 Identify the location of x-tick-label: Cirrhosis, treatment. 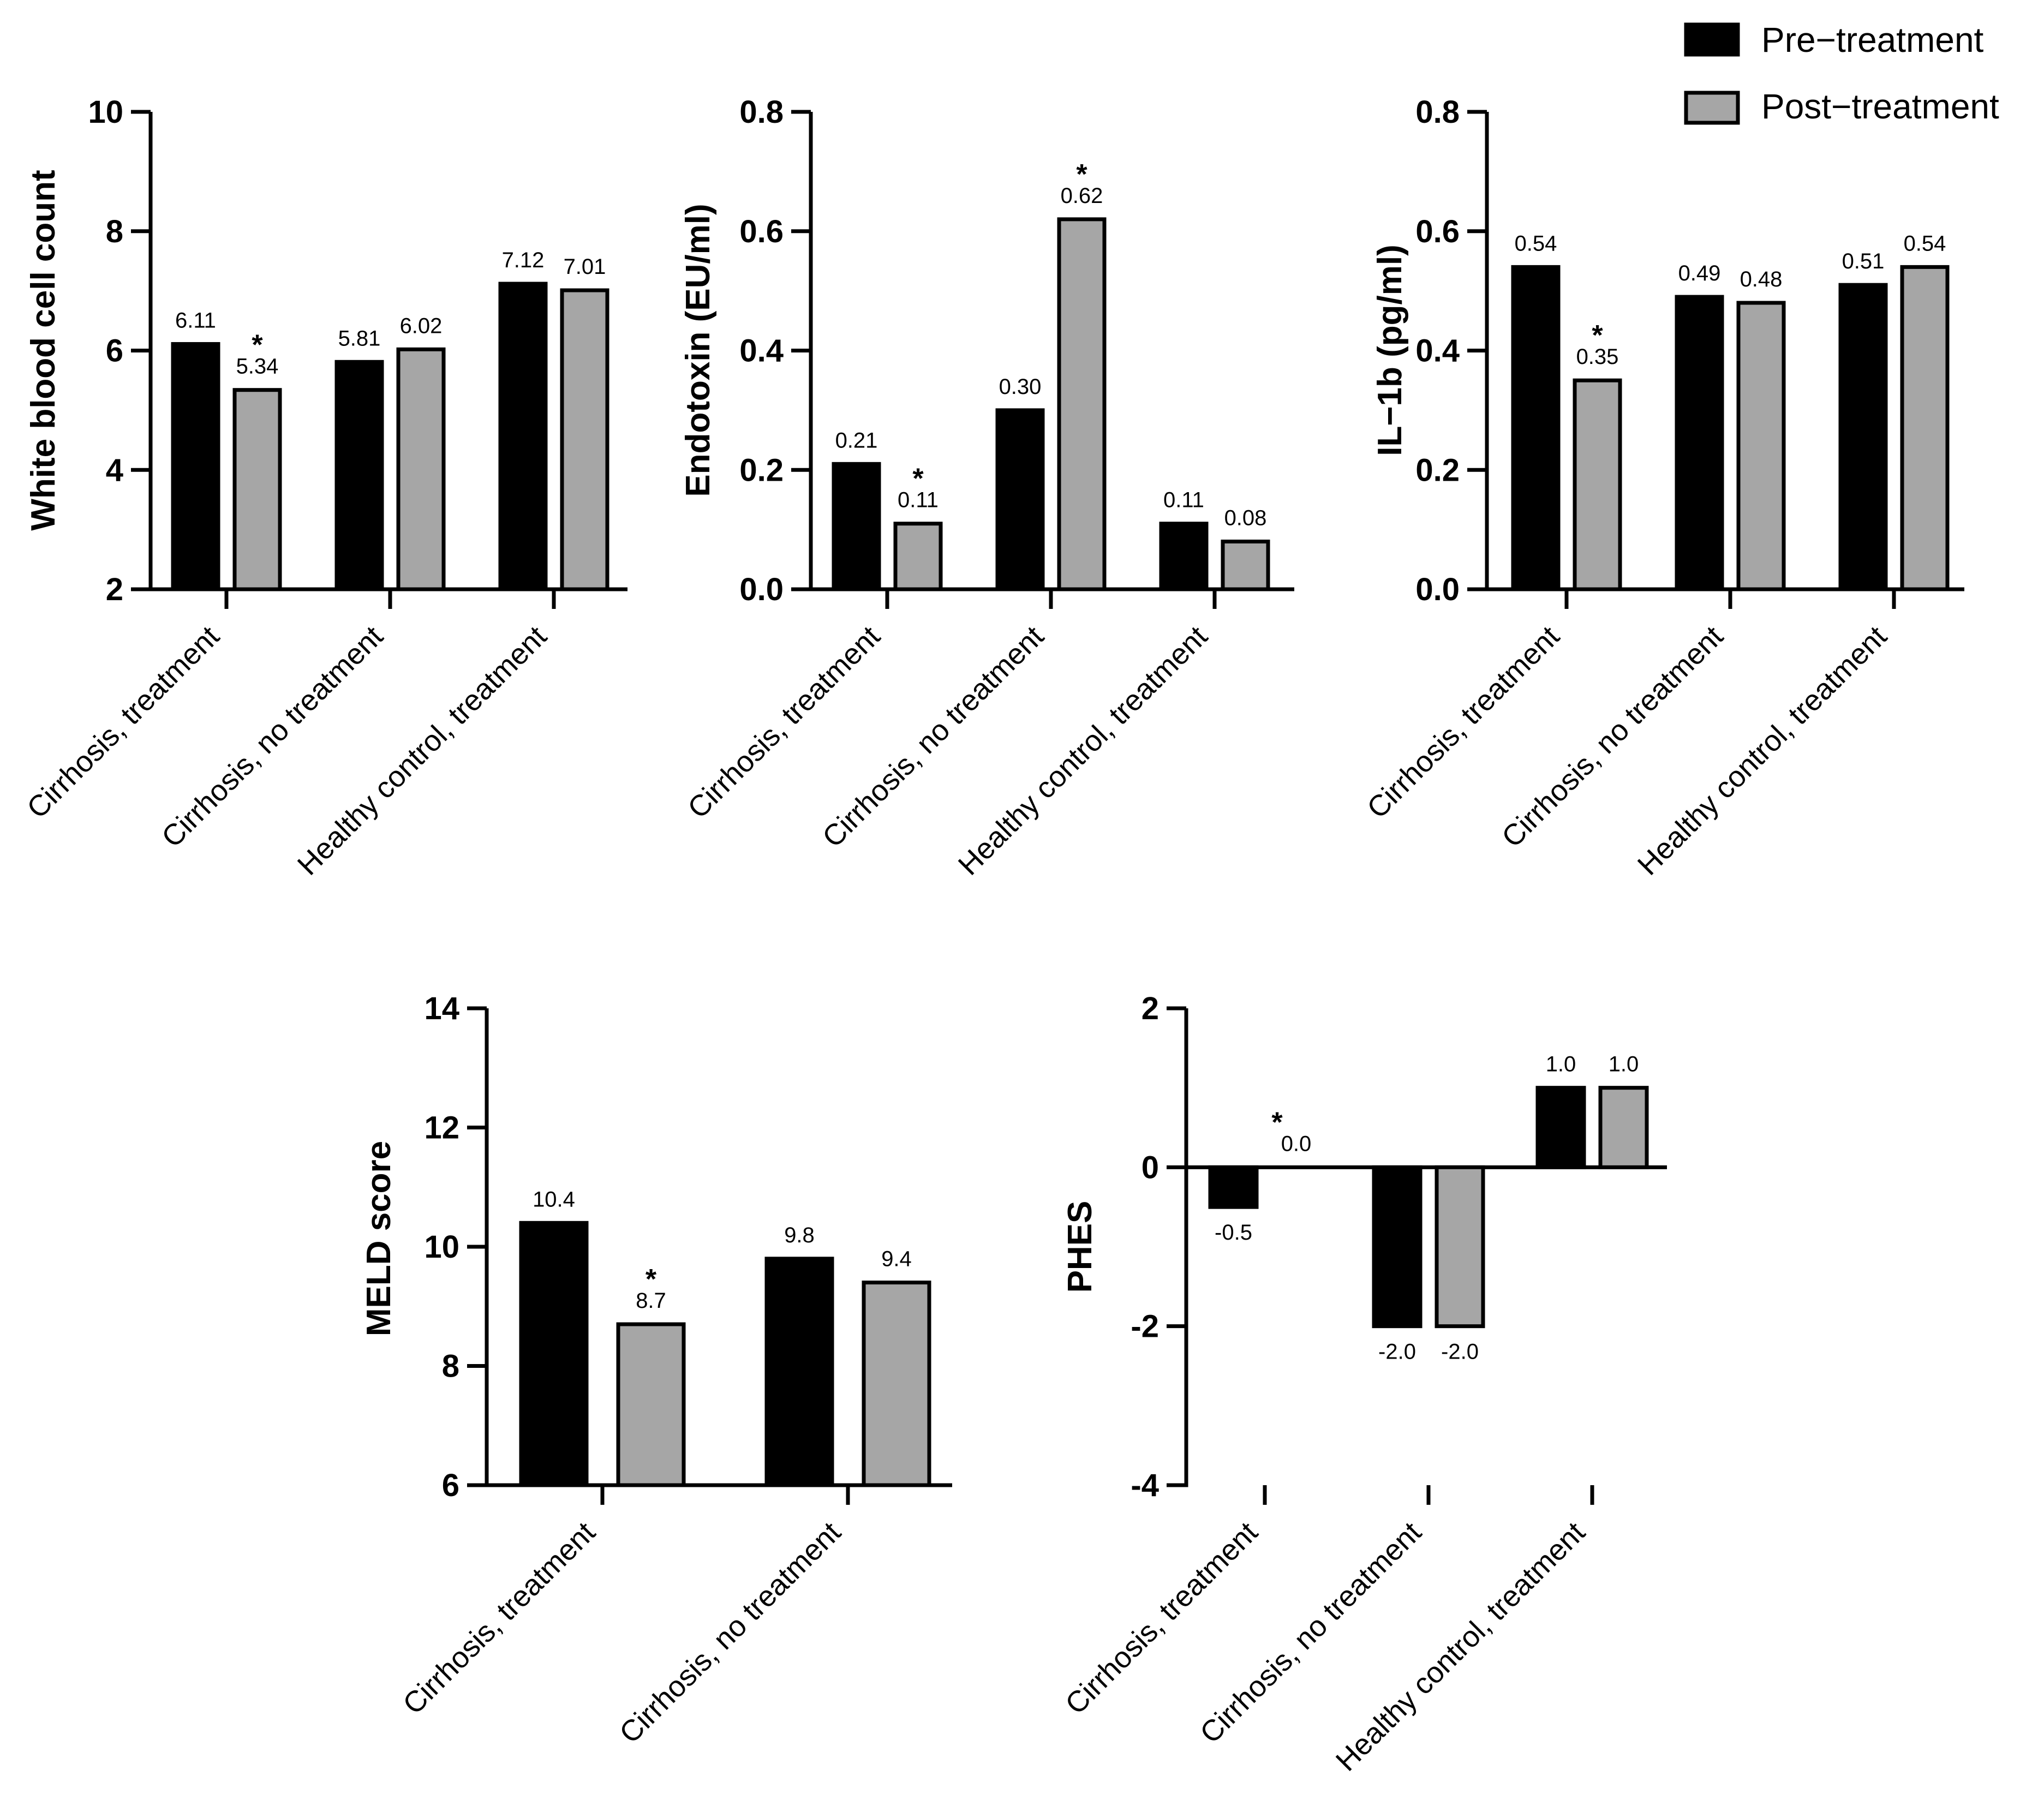
(500, 1618).